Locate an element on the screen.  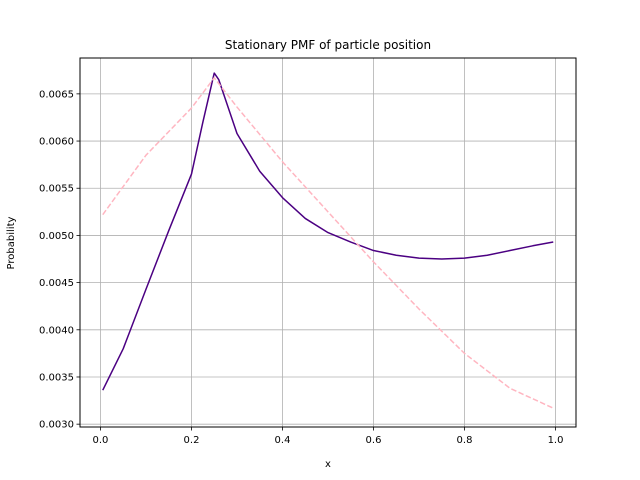
x-tick-label: 0.6 is located at coordinates (374, 440).